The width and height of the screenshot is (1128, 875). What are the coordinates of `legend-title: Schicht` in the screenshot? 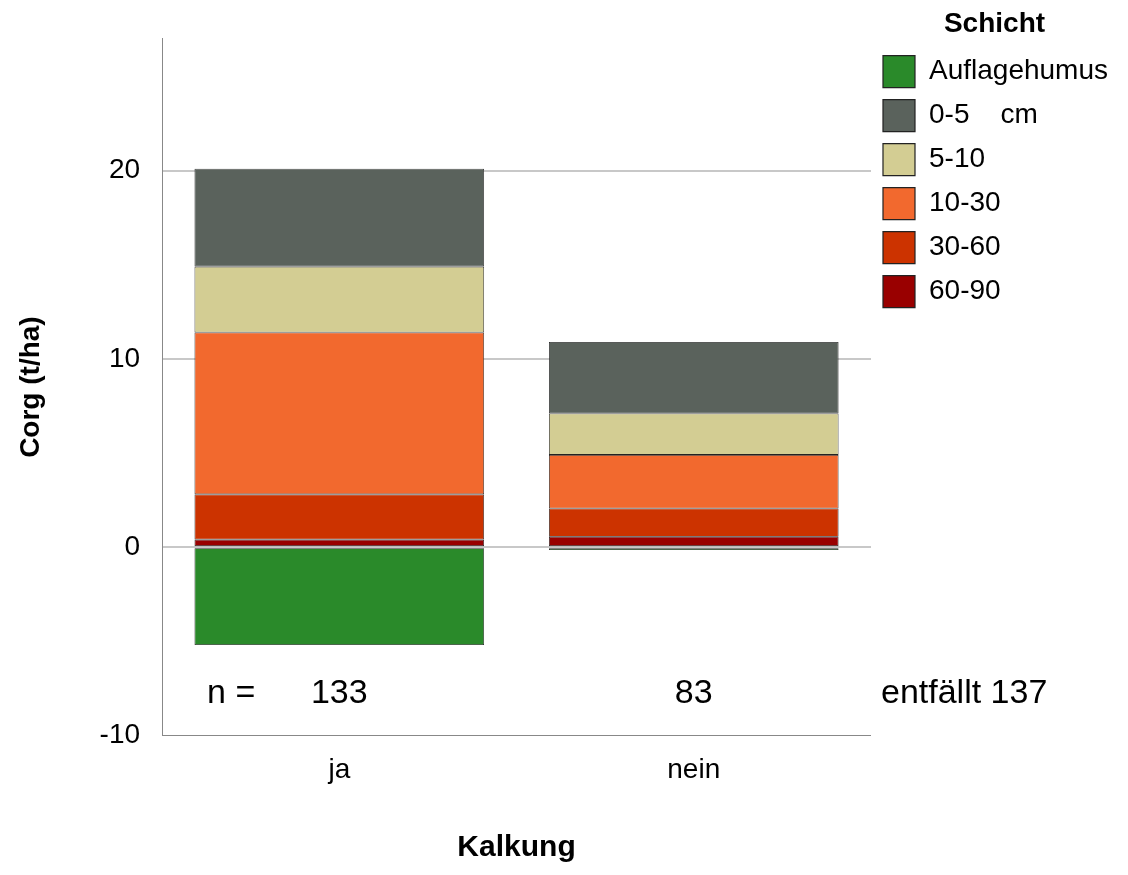 It's located at (994, 22).